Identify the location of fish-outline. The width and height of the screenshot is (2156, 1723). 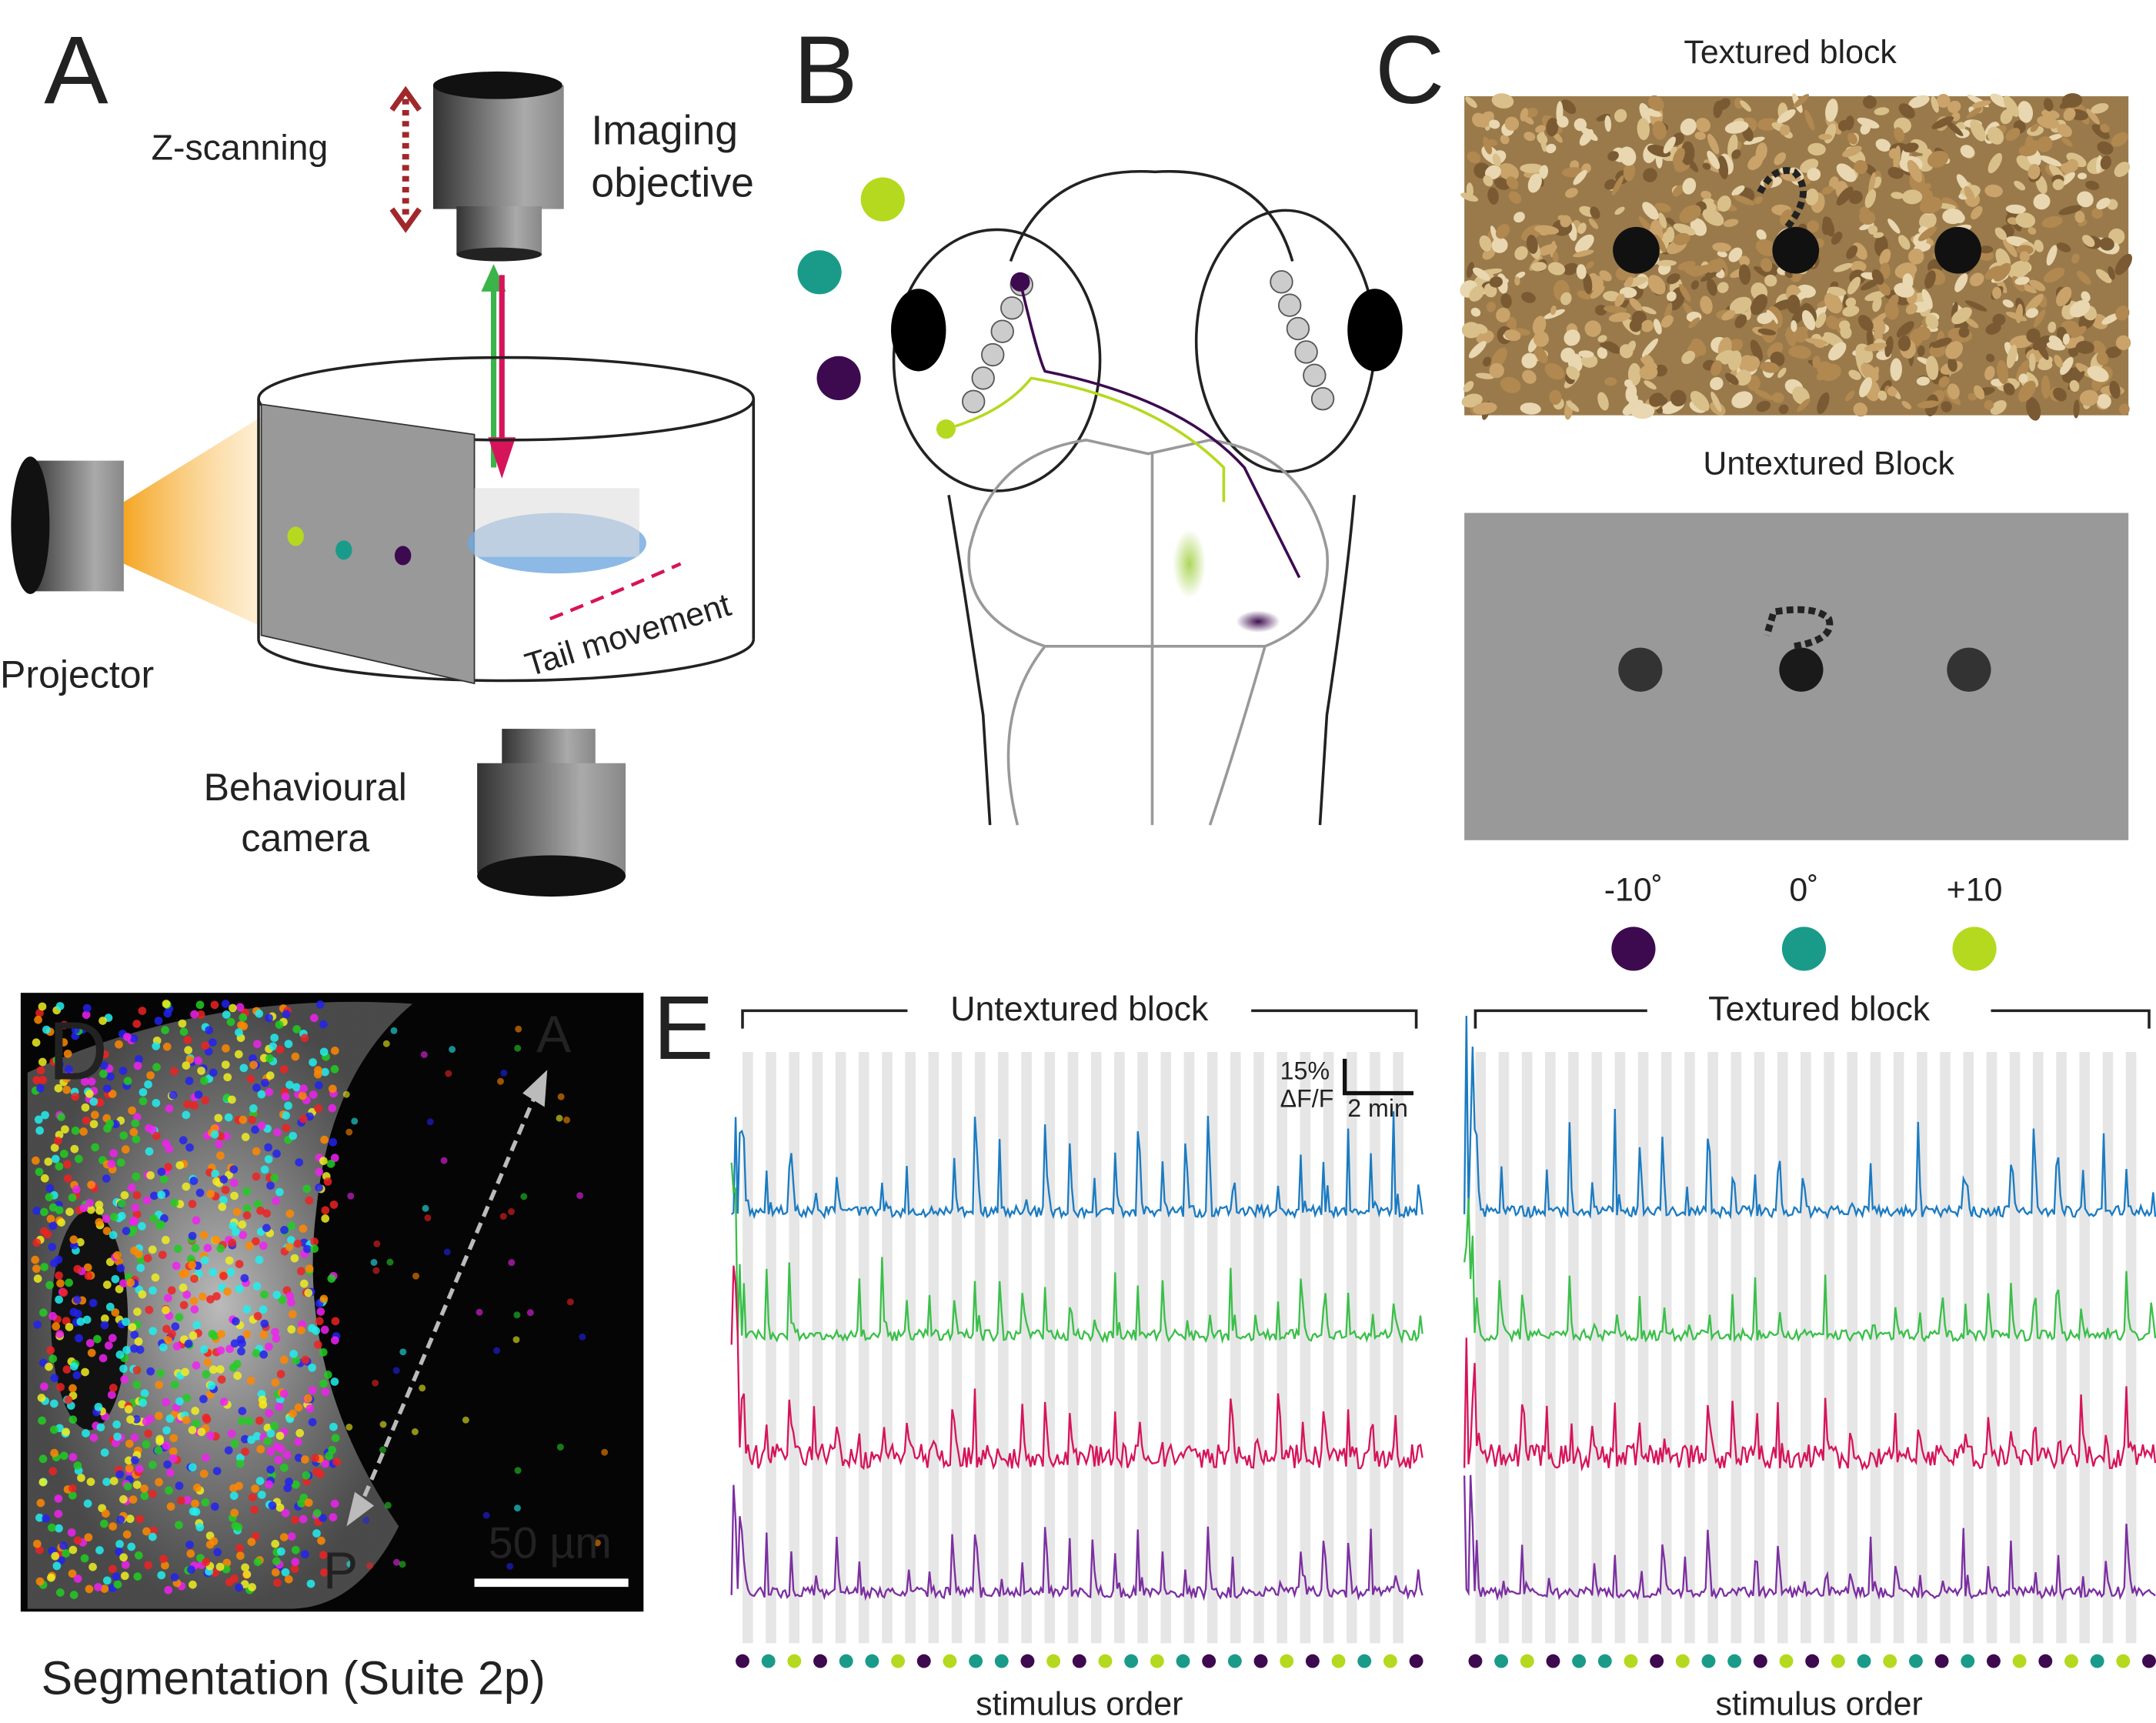
(1151, 498).